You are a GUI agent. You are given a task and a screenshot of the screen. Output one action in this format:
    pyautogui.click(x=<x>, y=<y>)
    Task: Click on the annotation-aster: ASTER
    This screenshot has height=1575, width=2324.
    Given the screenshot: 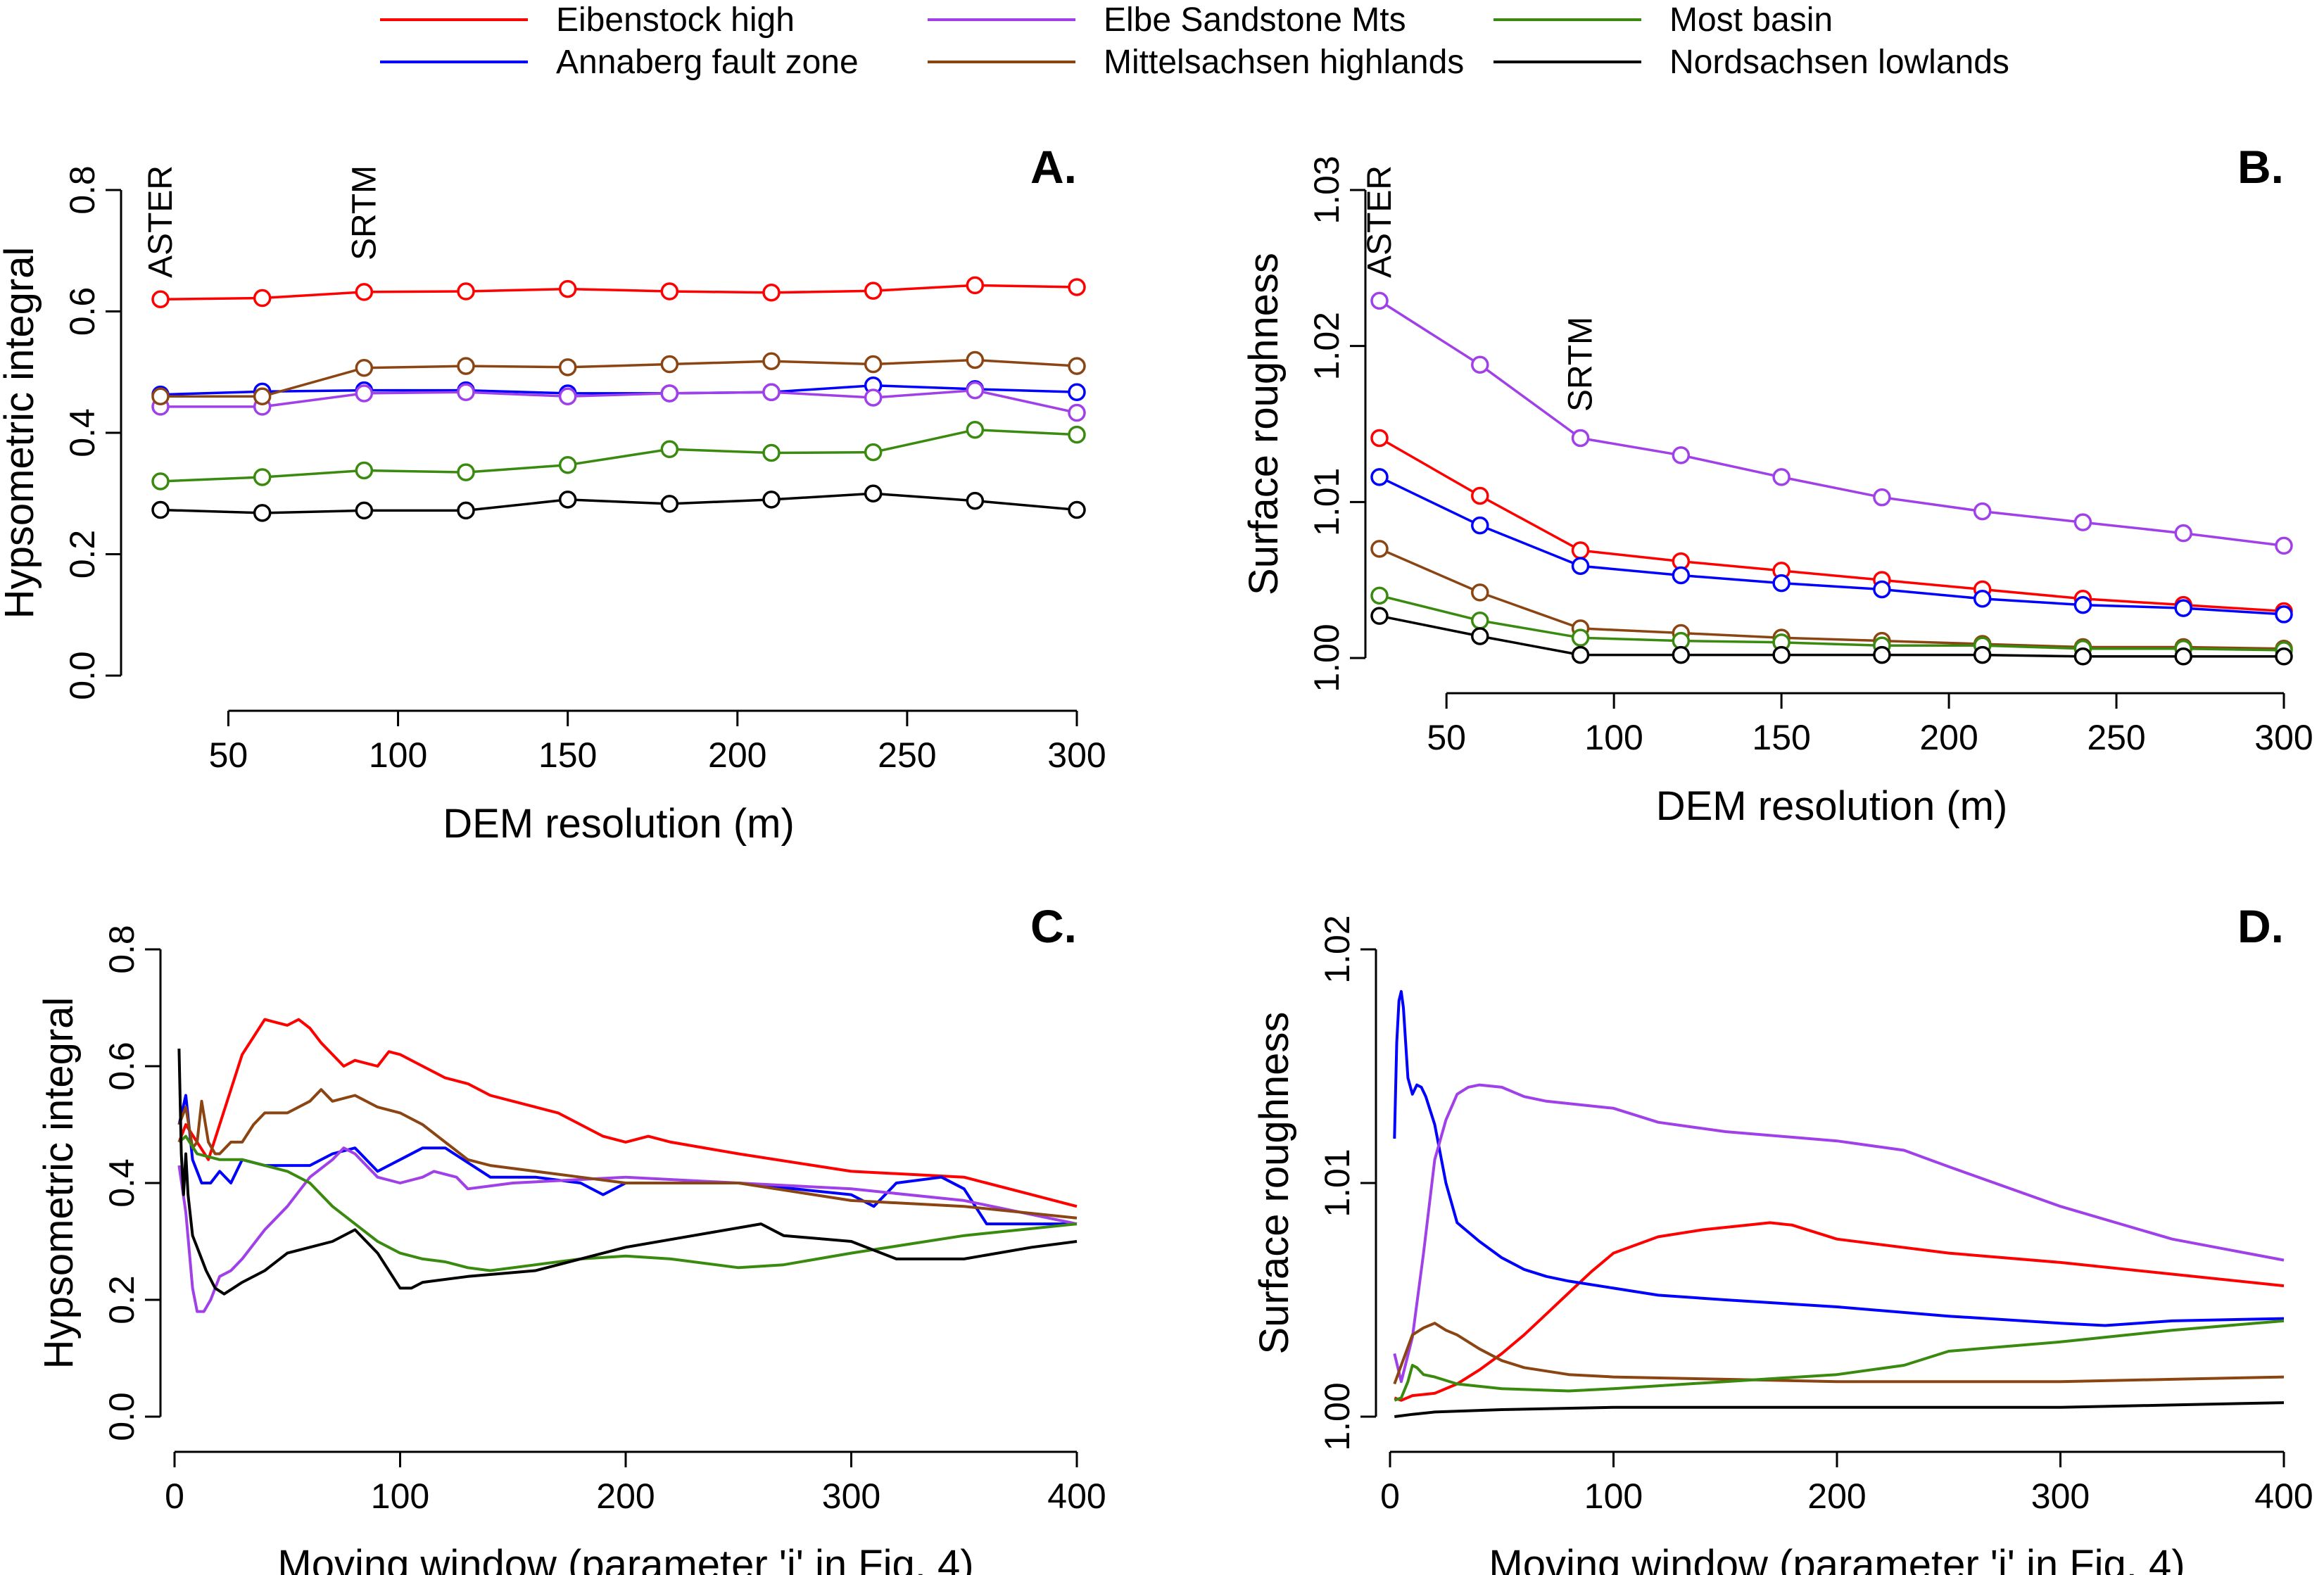 What is the action you would take?
    pyautogui.click(x=1380, y=221)
    